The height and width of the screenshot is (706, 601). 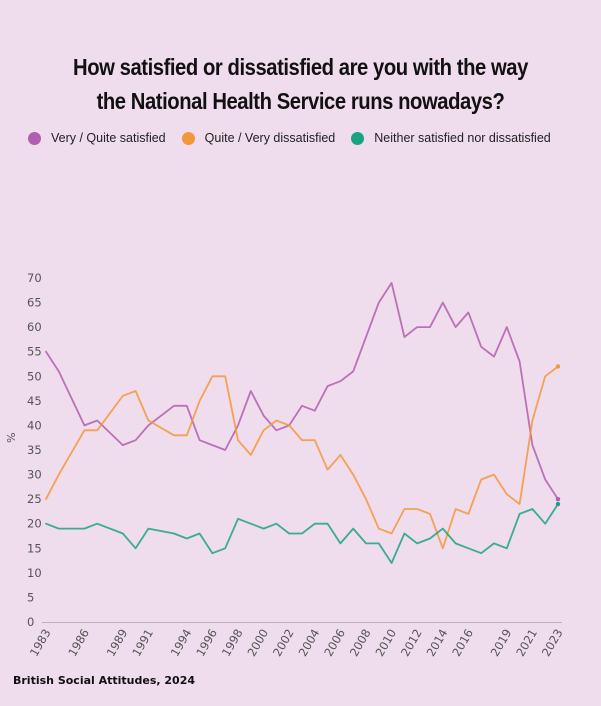 I want to click on x-tick-label: 2010, so click(x=385, y=643).